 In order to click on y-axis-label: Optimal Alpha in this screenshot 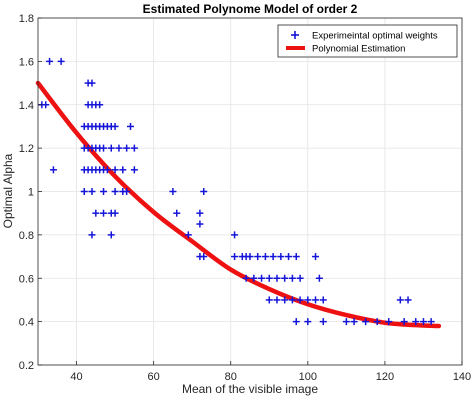, I will do `click(8, 190)`.